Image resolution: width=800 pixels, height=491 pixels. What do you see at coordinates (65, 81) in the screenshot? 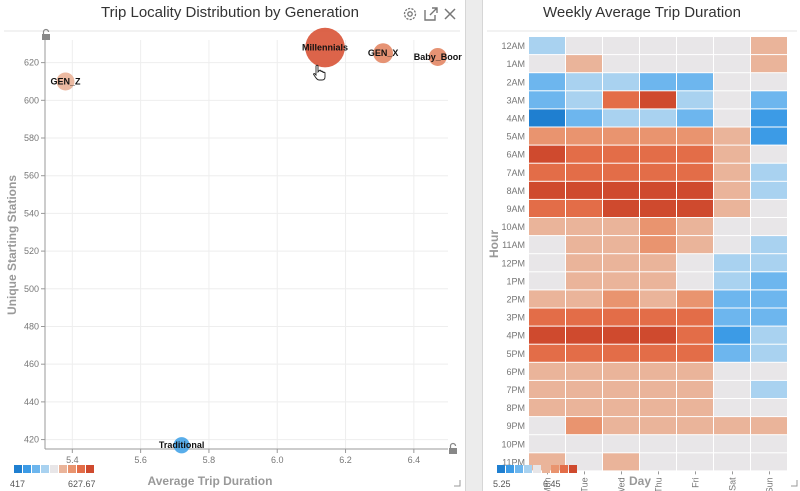
I see `scatter-point-gen-z: GEN_Z` at bounding box center [65, 81].